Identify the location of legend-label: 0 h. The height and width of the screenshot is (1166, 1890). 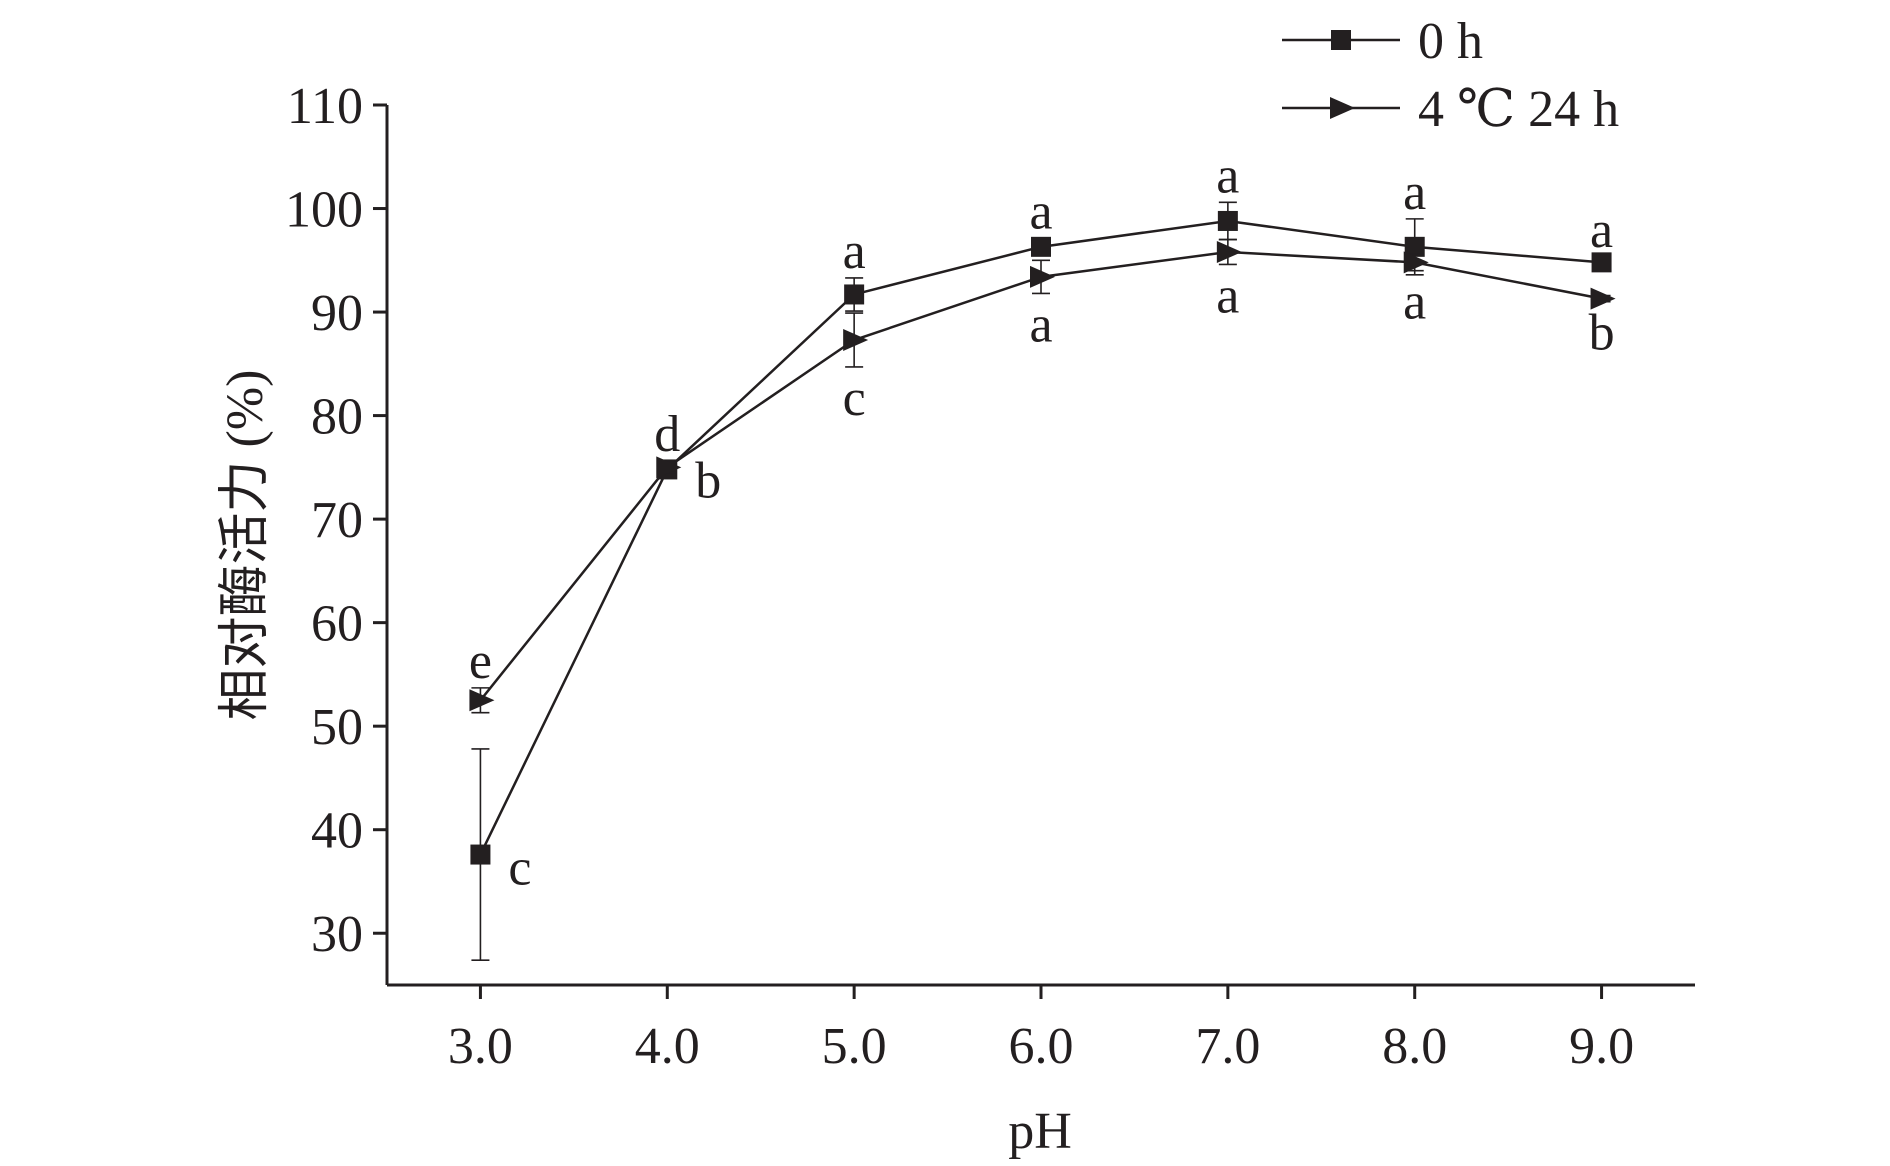
(1450, 41).